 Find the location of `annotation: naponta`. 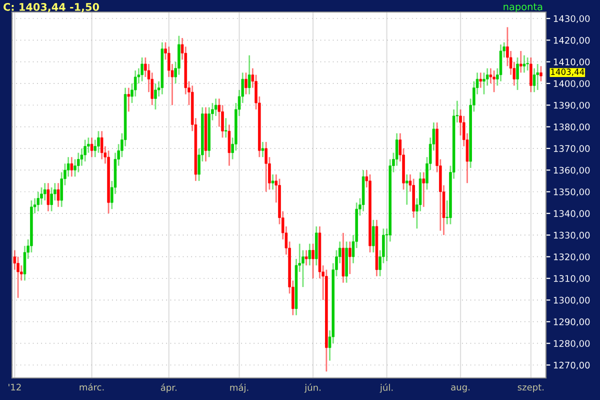

annotation: naponta is located at coordinates (523, 7).